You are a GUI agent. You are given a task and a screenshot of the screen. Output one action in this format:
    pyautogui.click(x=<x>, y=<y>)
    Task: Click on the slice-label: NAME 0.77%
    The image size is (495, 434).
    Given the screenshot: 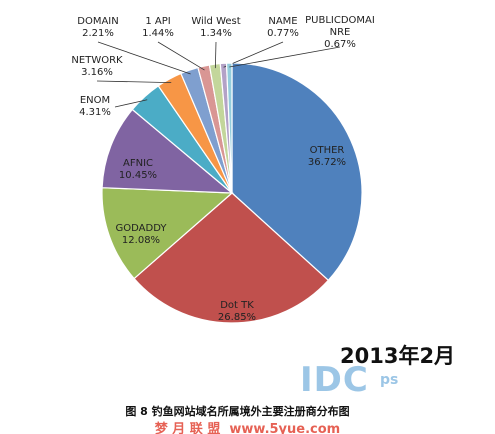 What is the action you would take?
    pyautogui.click(x=283, y=28)
    